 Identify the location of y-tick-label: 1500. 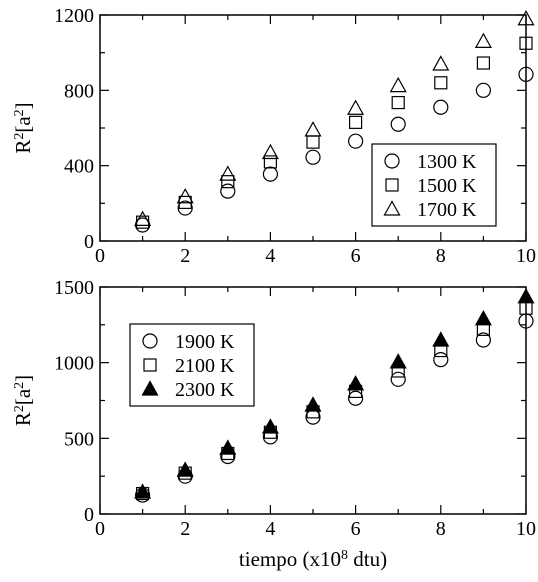
(74, 288).